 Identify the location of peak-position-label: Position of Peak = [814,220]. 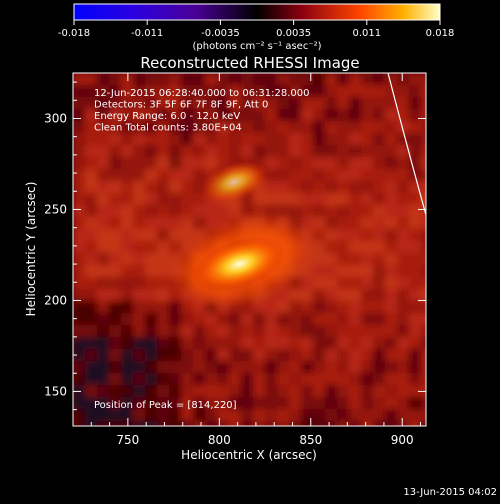
(165, 405).